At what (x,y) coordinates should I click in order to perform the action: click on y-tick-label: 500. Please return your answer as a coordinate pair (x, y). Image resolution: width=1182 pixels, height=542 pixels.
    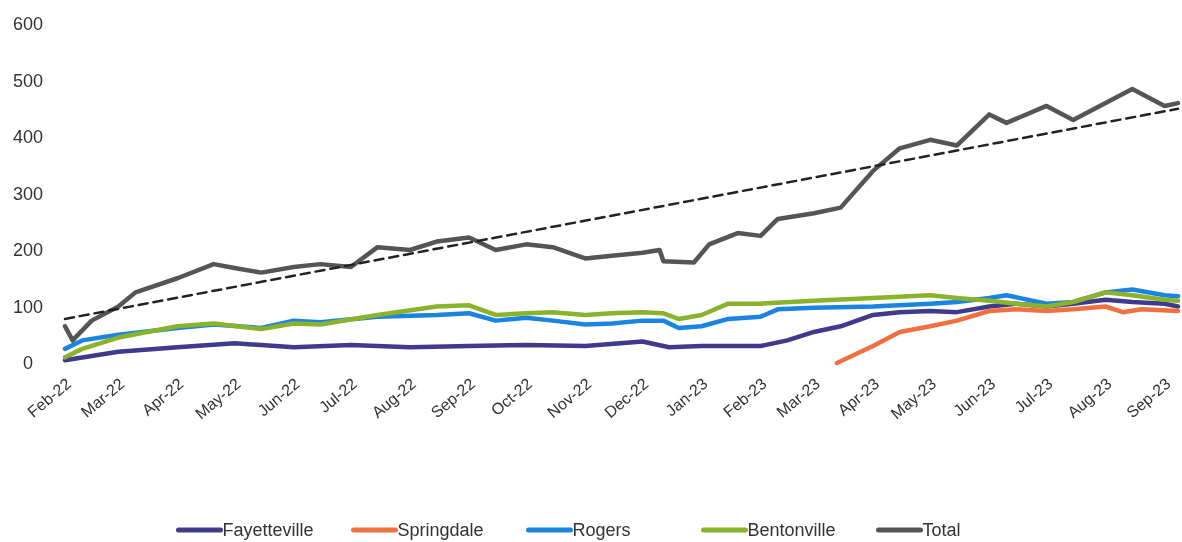
    Looking at the image, I should click on (28, 80).